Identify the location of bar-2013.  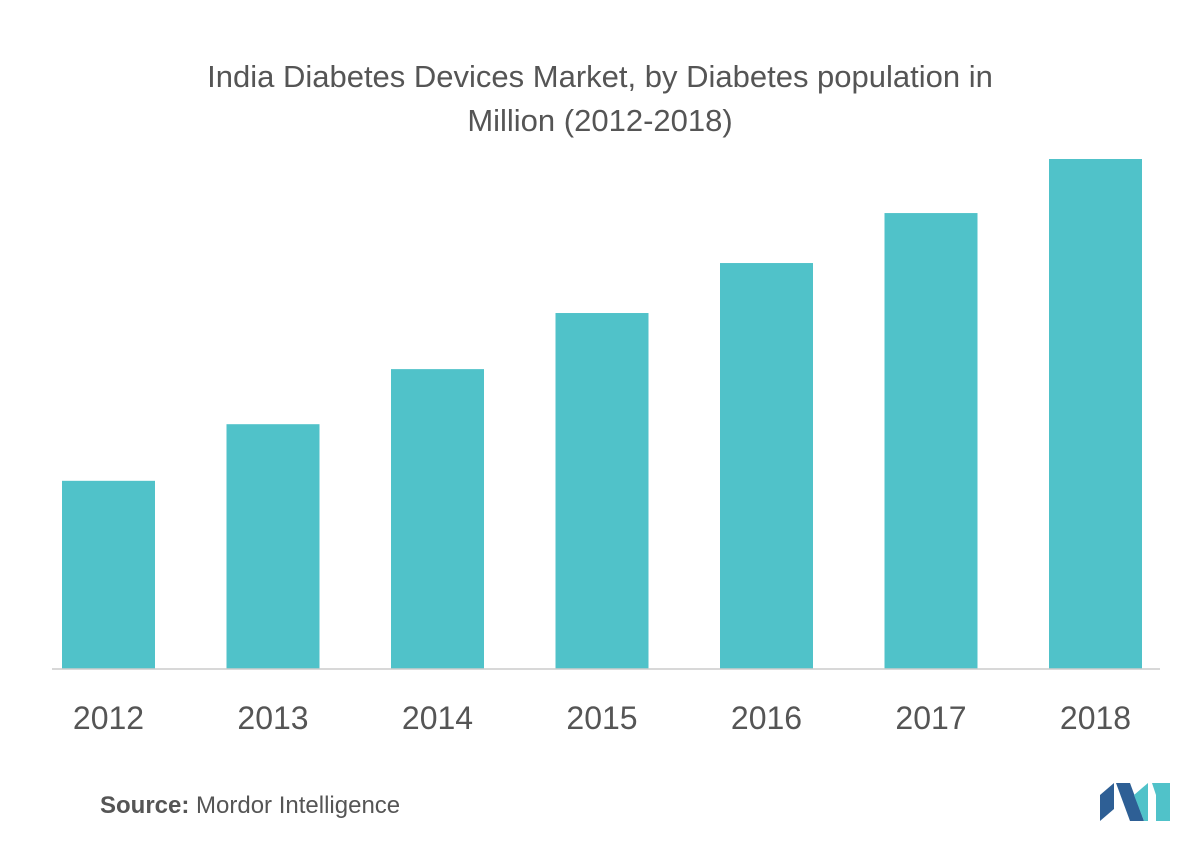
(273, 546).